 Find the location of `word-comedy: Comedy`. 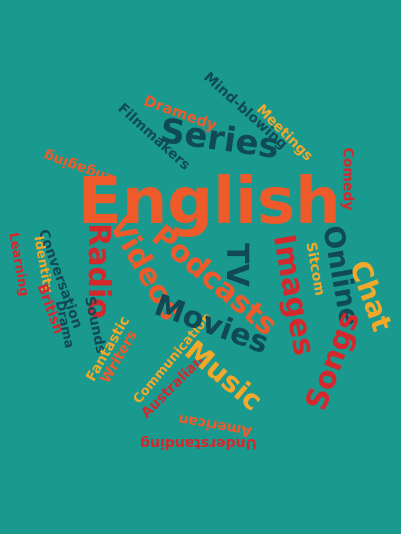

word-comedy: Comedy is located at coordinates (347, 179).